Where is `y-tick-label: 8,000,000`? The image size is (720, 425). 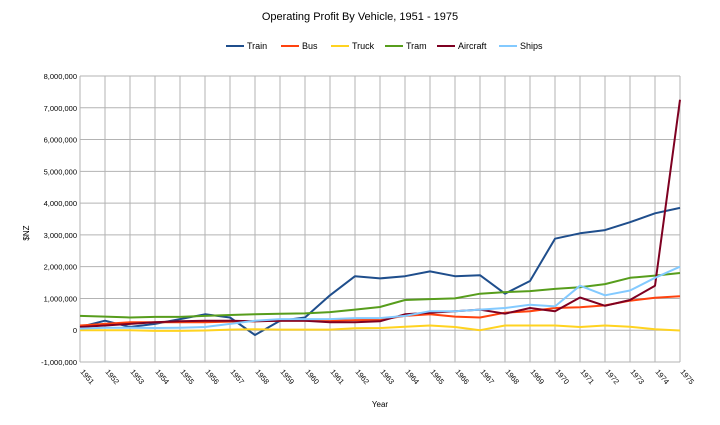
y-tick-label: 8,000,000 is located at coordinates (60, 76).